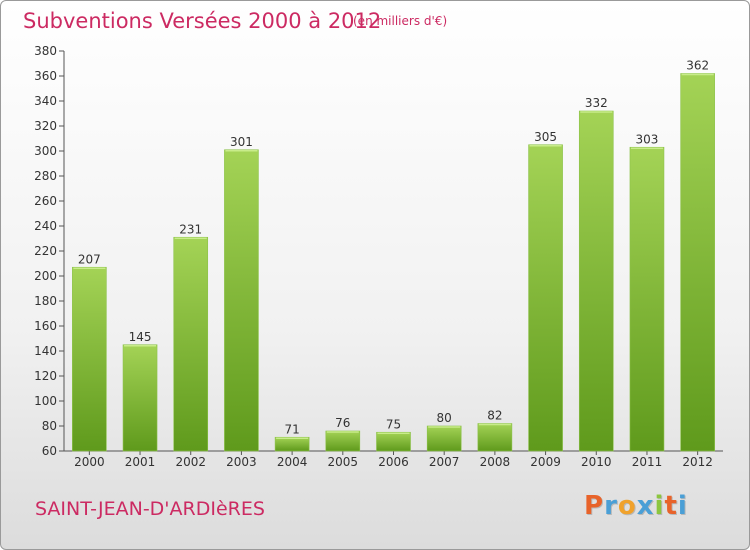 The height and width of the screenshot is (550, 750). I want to click on commune-name: SAINT-JEAN-D'ARDIèRES, so click(150, 509).